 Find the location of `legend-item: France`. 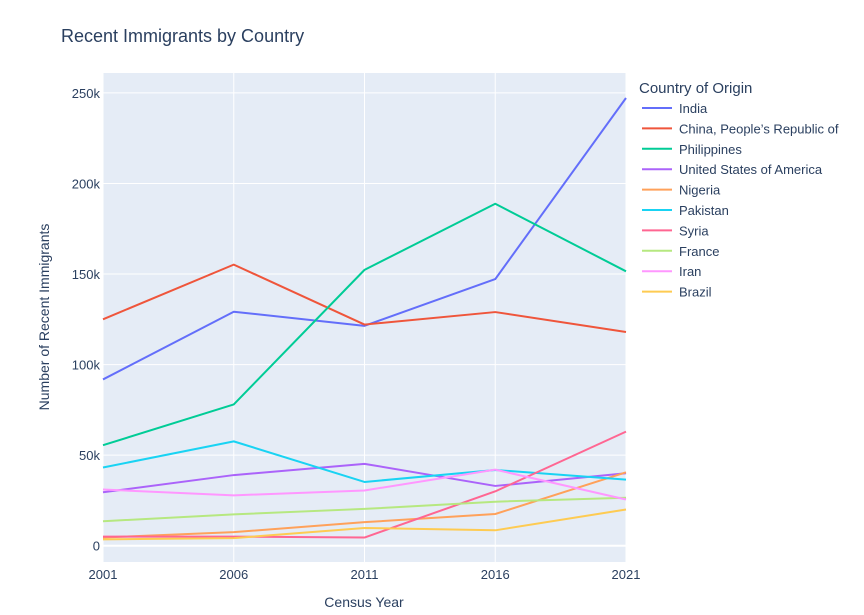

legend-item: France is located at coordinates (680, 251).